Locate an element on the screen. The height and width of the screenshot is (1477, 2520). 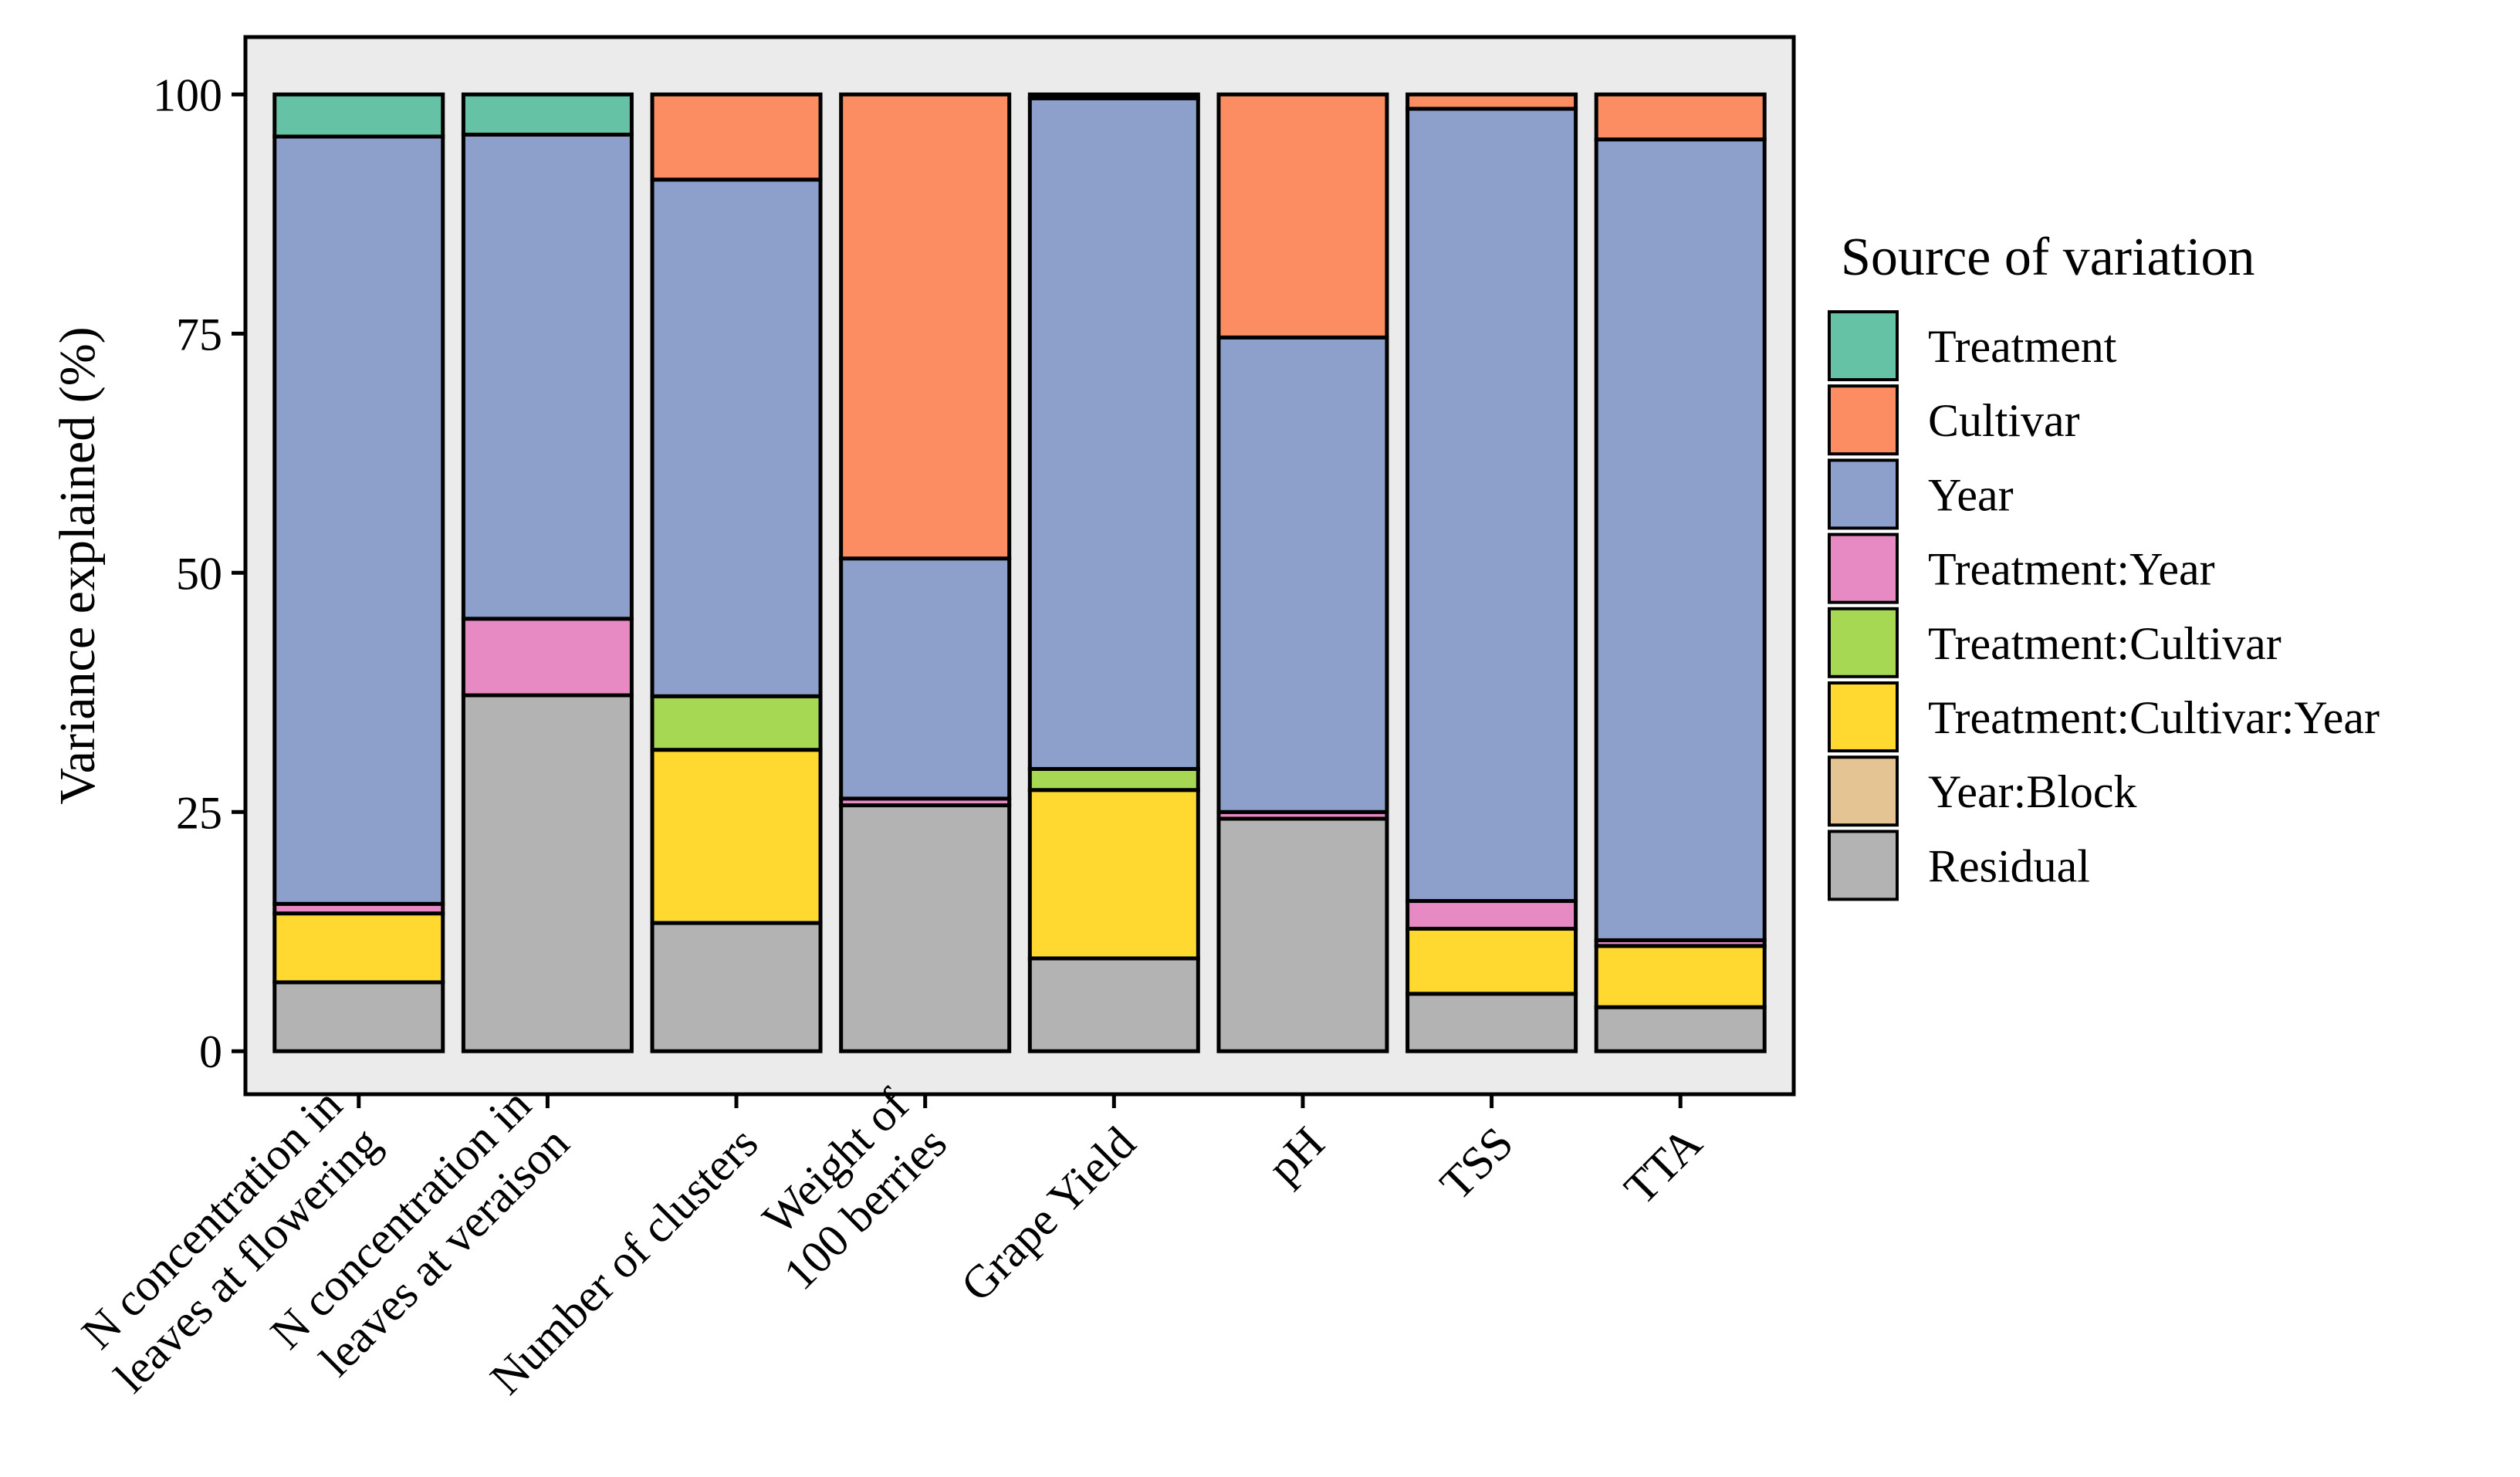
x-category-label: Grape Yield is located at coordinates (1048, 1214).